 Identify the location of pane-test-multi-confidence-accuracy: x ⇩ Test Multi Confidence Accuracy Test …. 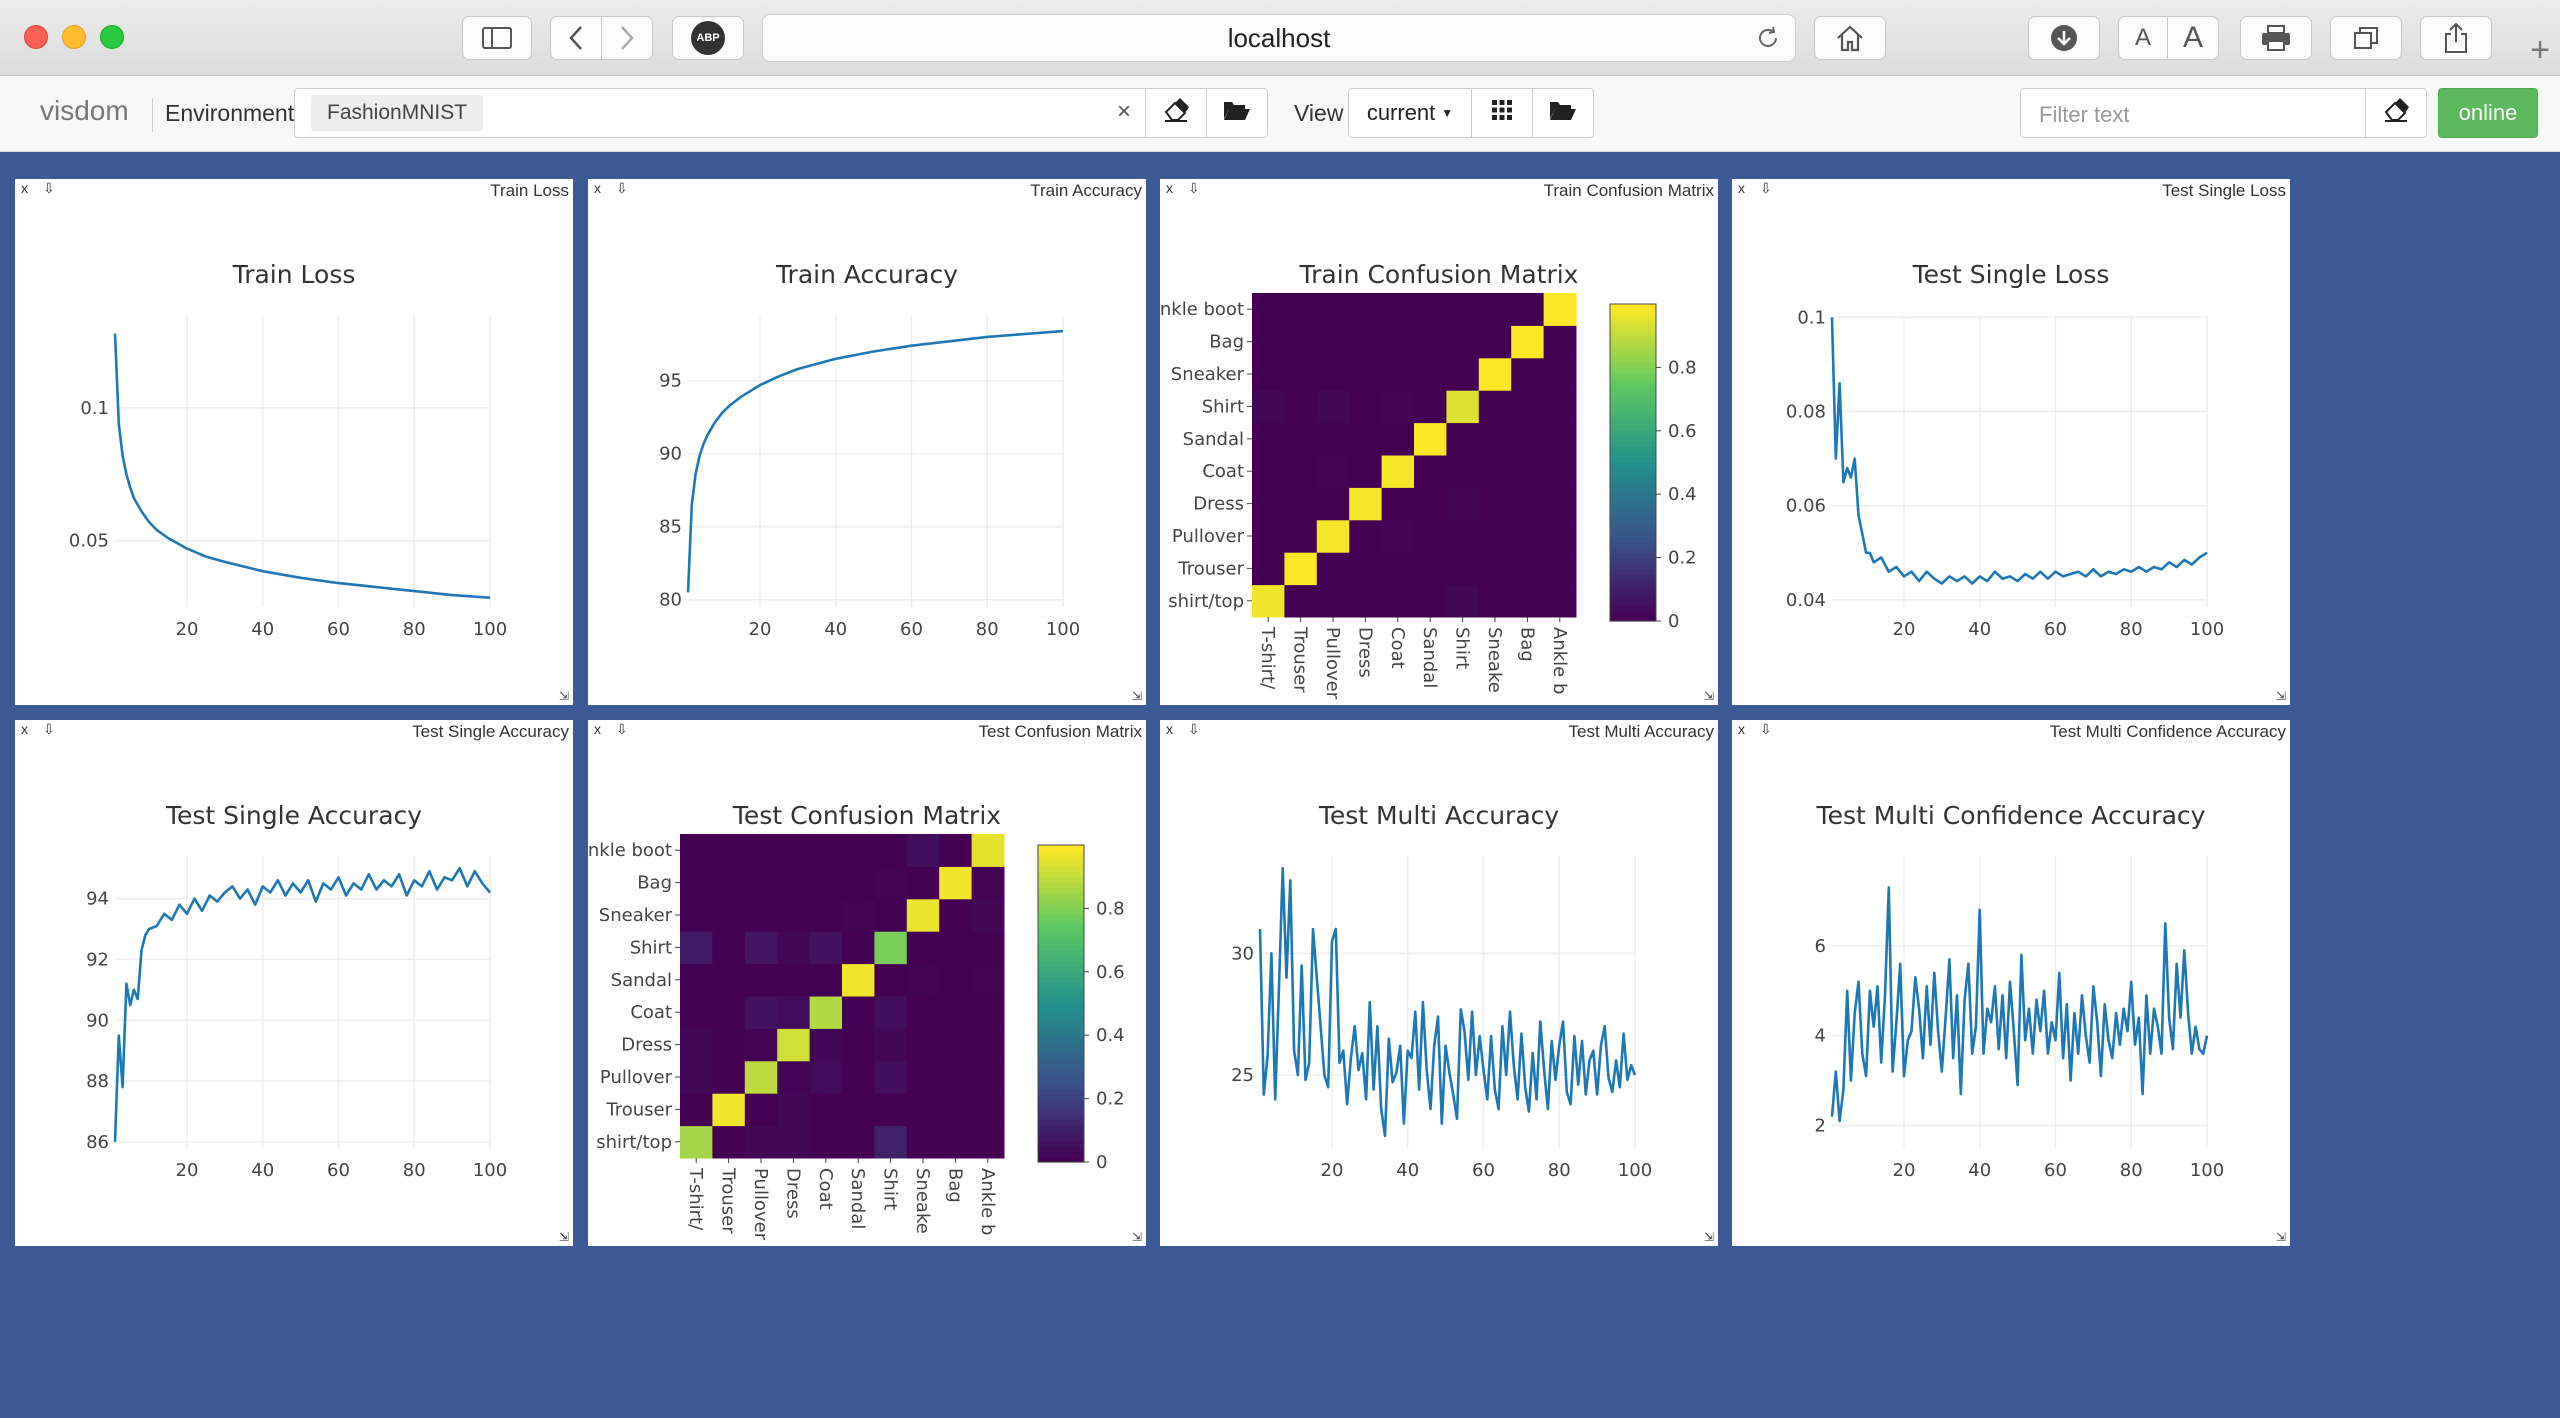
(2011, 983).